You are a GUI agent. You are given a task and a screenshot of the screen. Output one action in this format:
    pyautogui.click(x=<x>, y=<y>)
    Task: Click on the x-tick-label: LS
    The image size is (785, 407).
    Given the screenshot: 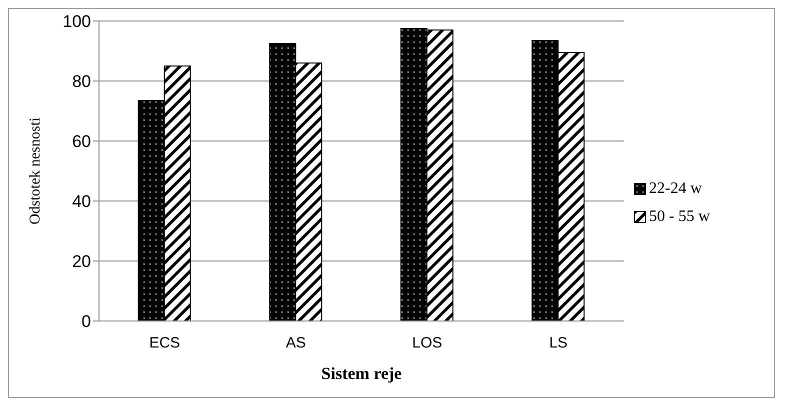 What is the action you would take?
    pyautogui.click(x=558, y=343)
    